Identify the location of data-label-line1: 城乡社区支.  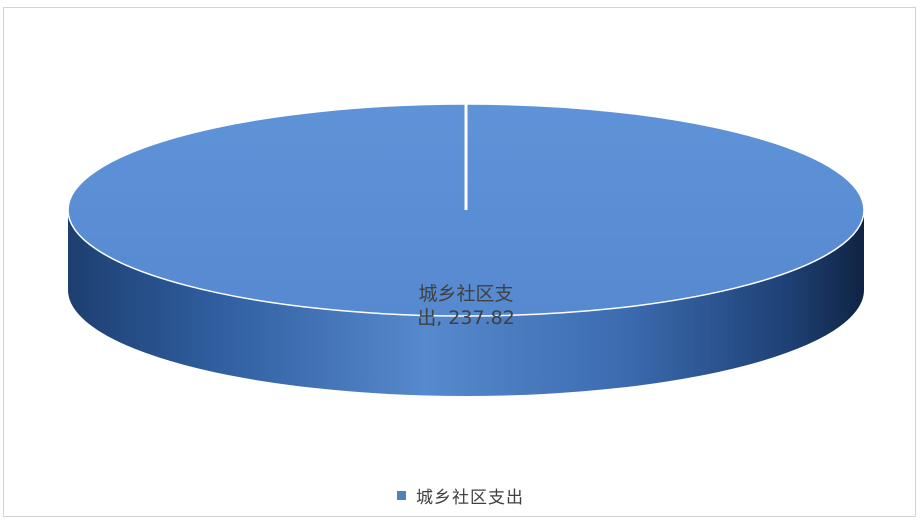
(465, 294).